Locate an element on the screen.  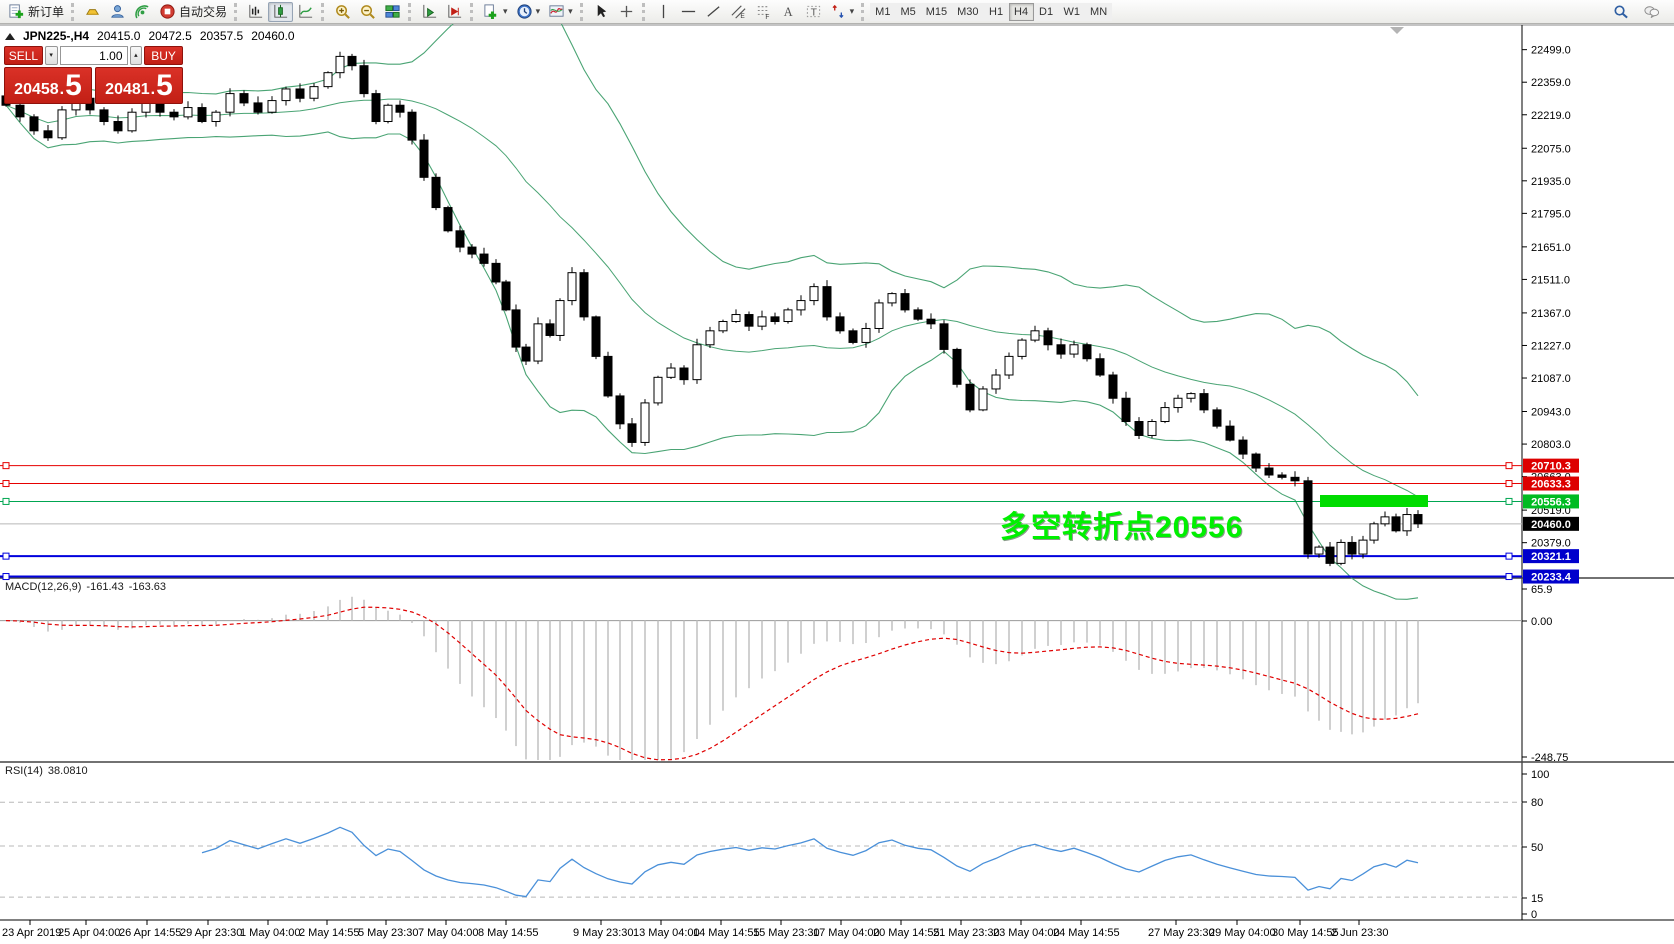
annotation-text: 多空转折点20556 is located at coordinates (1122, 527).